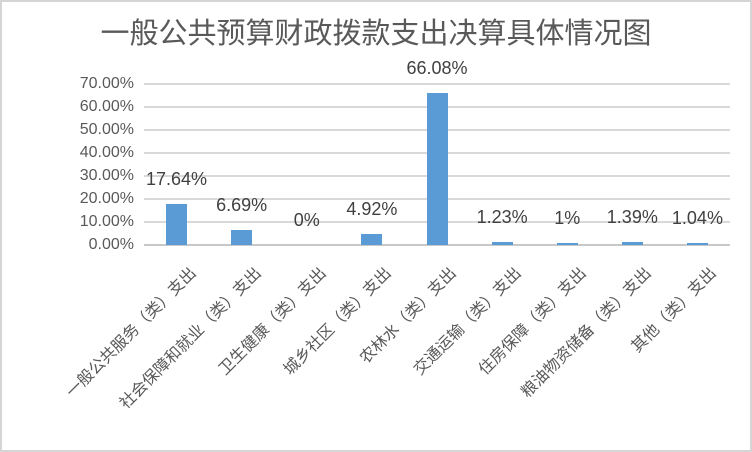 This screenshot has width=752, height=452. I want to click on y-axis-tick-label: 0.00%, so click(111, 244).